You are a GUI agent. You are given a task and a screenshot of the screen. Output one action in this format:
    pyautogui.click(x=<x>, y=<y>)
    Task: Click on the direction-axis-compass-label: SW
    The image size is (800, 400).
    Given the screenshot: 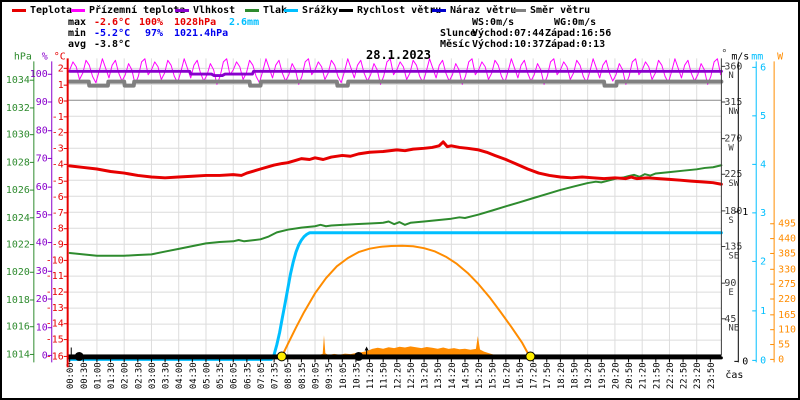 What is the action you would take?
    pyautogui.click(x=733, y=184)
    